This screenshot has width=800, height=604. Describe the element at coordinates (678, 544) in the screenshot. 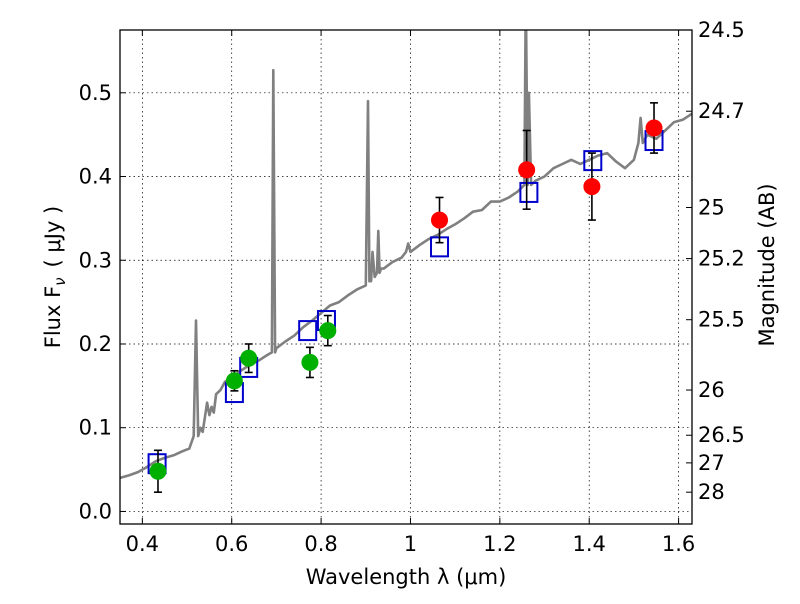

I see `x-tick-label: 1.6` at that location.